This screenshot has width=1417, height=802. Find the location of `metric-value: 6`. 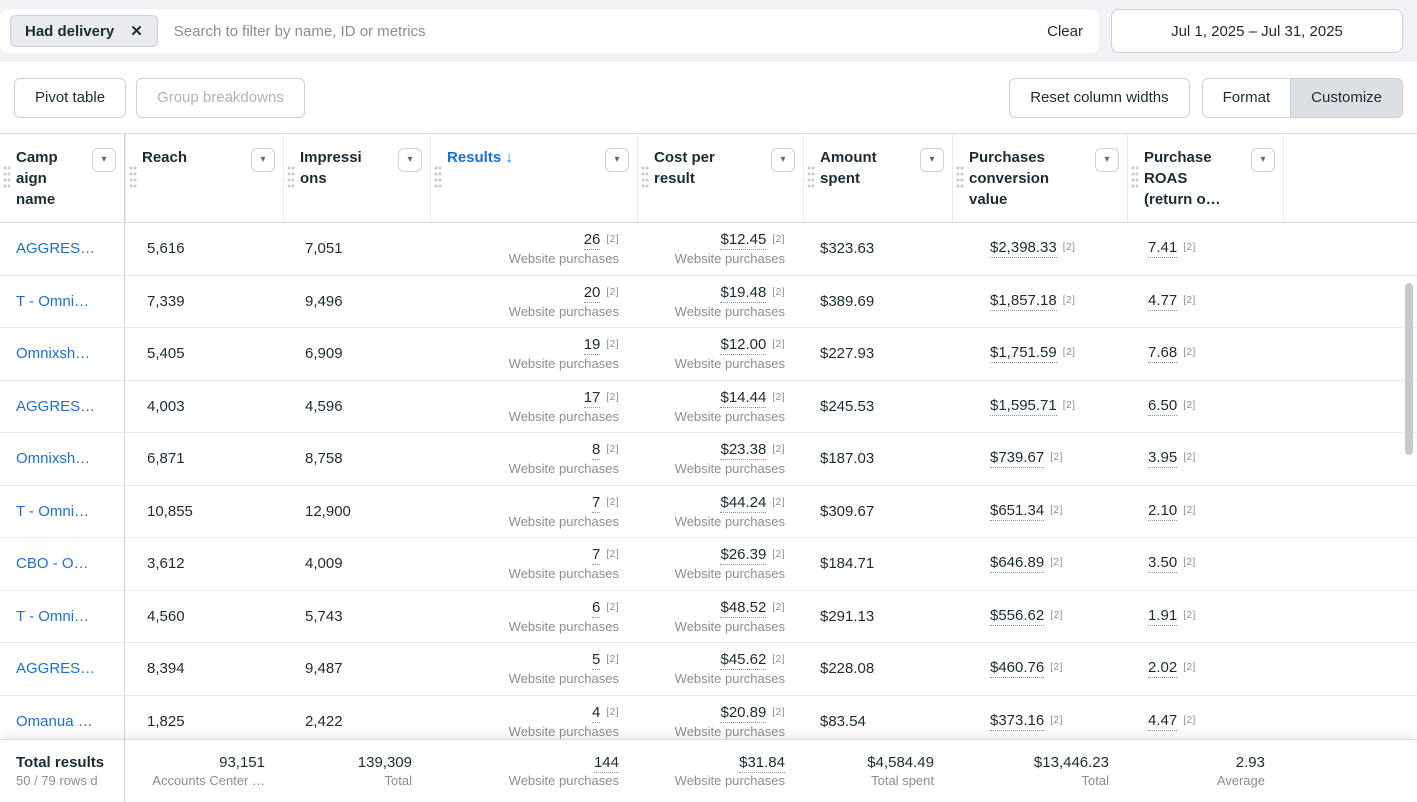

metric-value: 6 is located at coordinates (596, 608).